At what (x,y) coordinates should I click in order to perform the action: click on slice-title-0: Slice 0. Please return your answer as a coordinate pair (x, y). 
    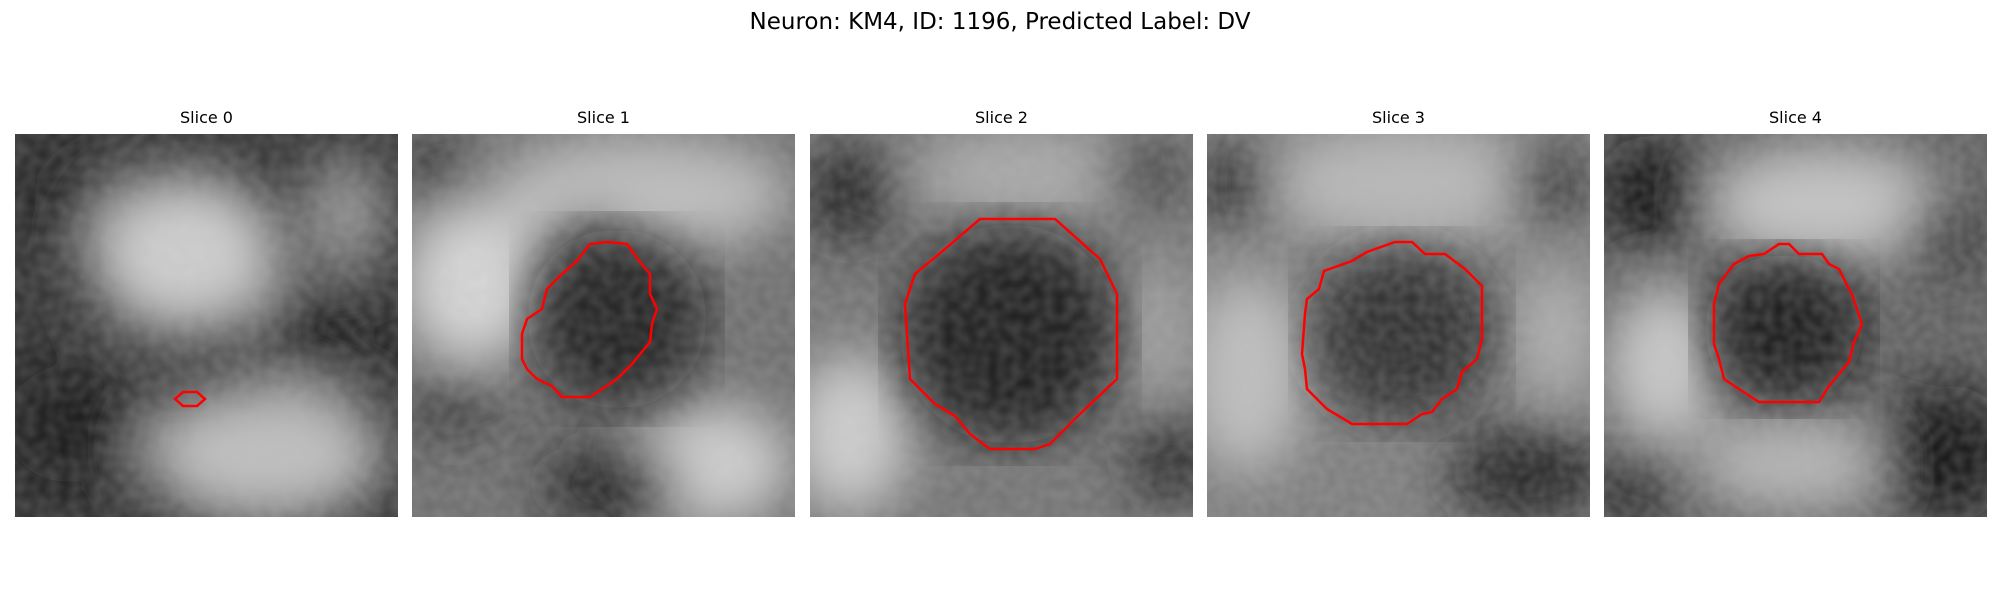
    Looking at the image, I should click on (206, 117).